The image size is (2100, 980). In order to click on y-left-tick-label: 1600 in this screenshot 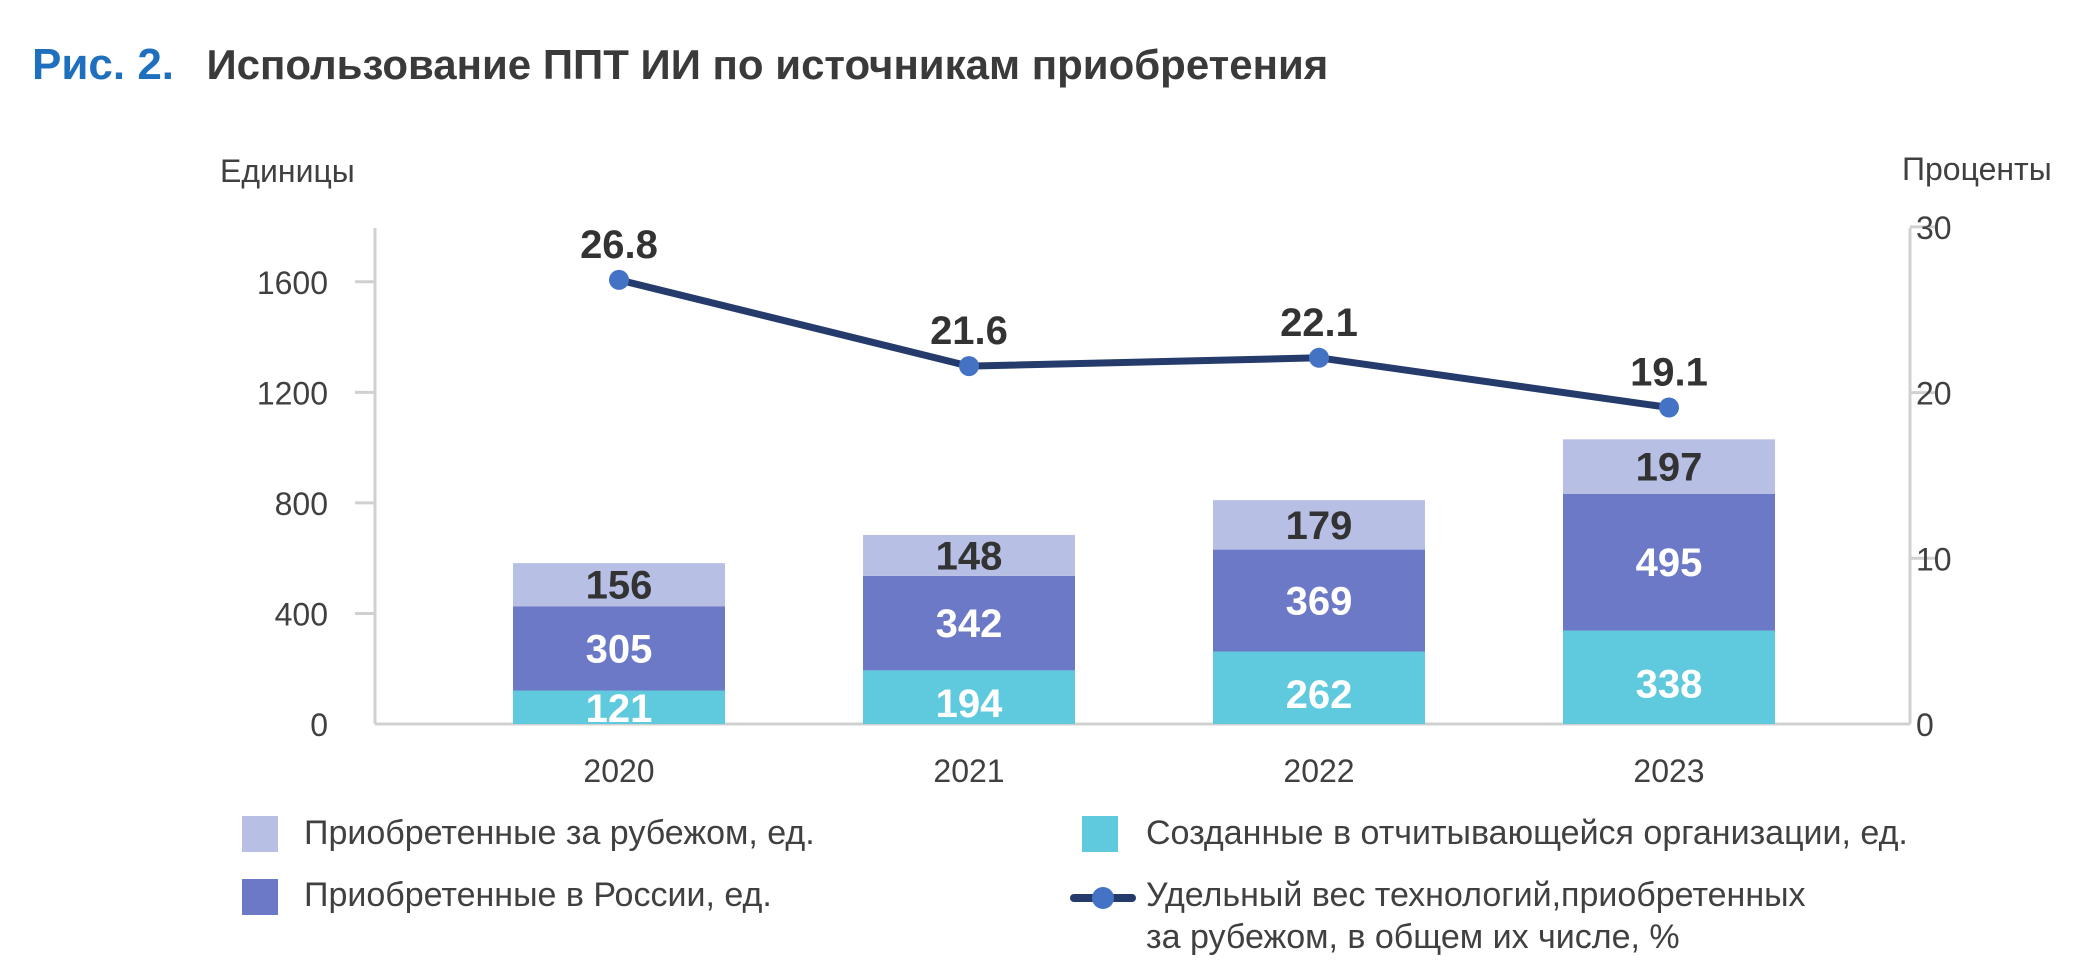, I will do `click(292, 283)`.